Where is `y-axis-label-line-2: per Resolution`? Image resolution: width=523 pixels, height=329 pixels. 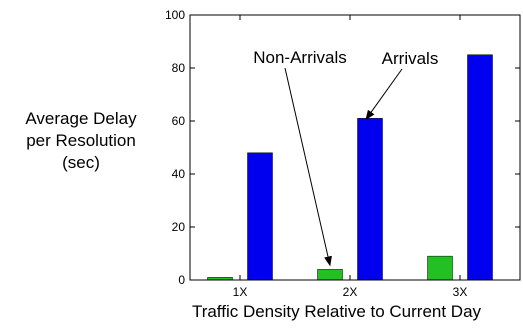
y-axis-label-line-2: per Resolution is located at coordinates (81, 140).